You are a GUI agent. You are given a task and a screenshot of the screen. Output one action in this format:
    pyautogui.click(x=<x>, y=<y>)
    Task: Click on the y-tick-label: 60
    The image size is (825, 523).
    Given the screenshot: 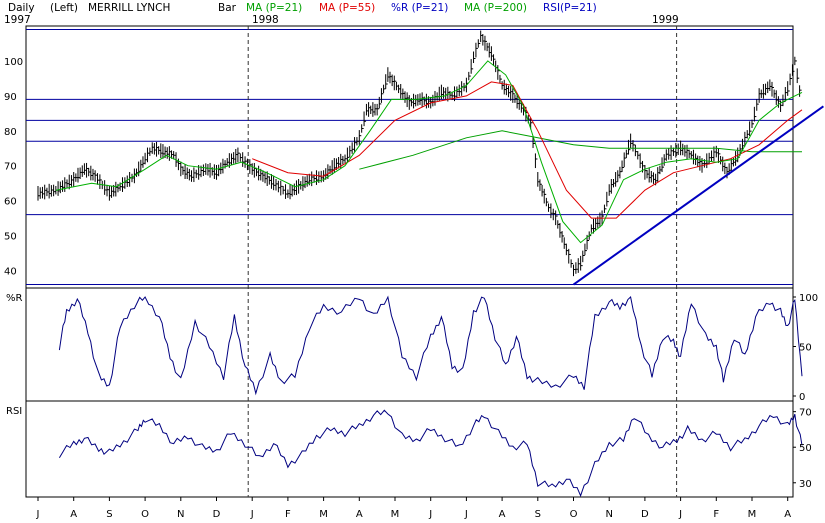 What is the action you would take?
    pyautogui.click(x=10, y=202)
    